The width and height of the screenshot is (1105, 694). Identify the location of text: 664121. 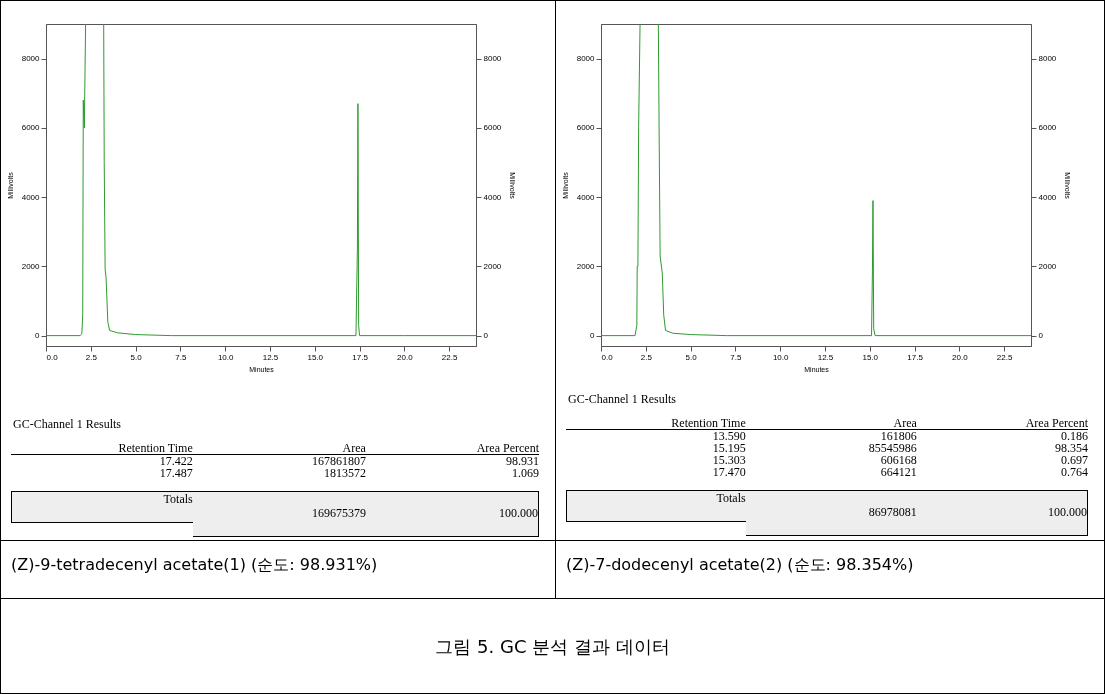
(898, 472).